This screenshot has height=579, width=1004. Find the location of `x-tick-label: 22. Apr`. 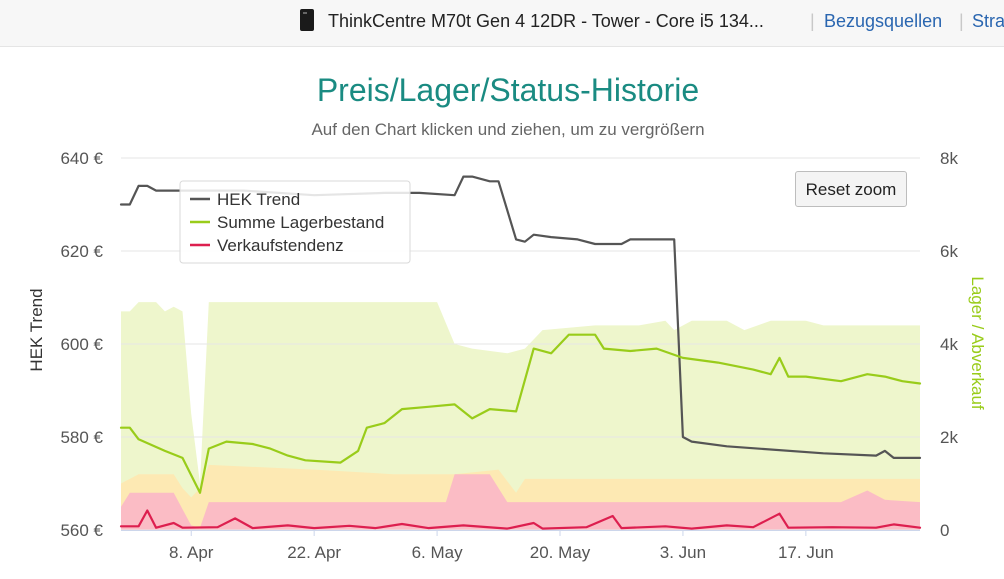

x-tick-label: 22. Apr is located at coordinates (314, 552).